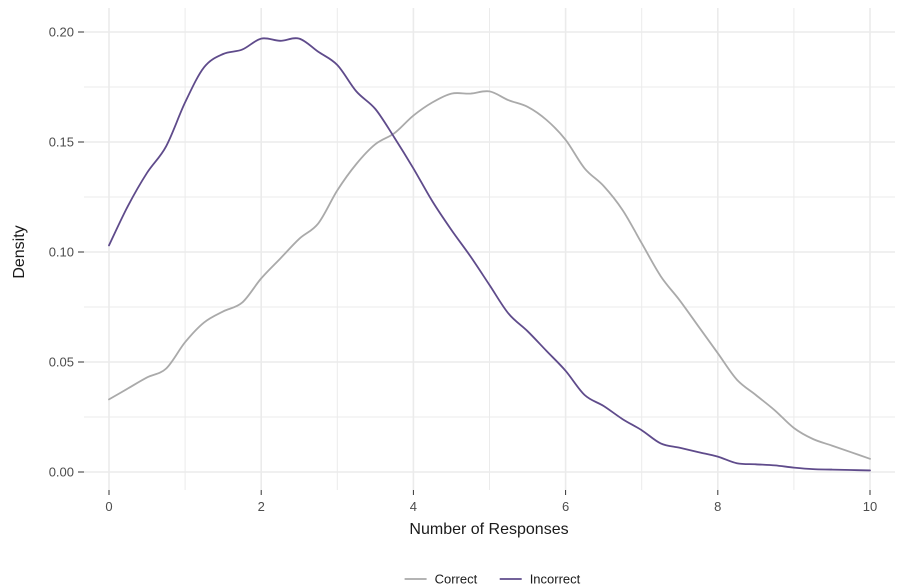 This screenshot has height=586, width=899. What do you see at coordinates (261, 506) in the screenshot?
I see `x-tick-label: 2` at bounding box center [261, 506].